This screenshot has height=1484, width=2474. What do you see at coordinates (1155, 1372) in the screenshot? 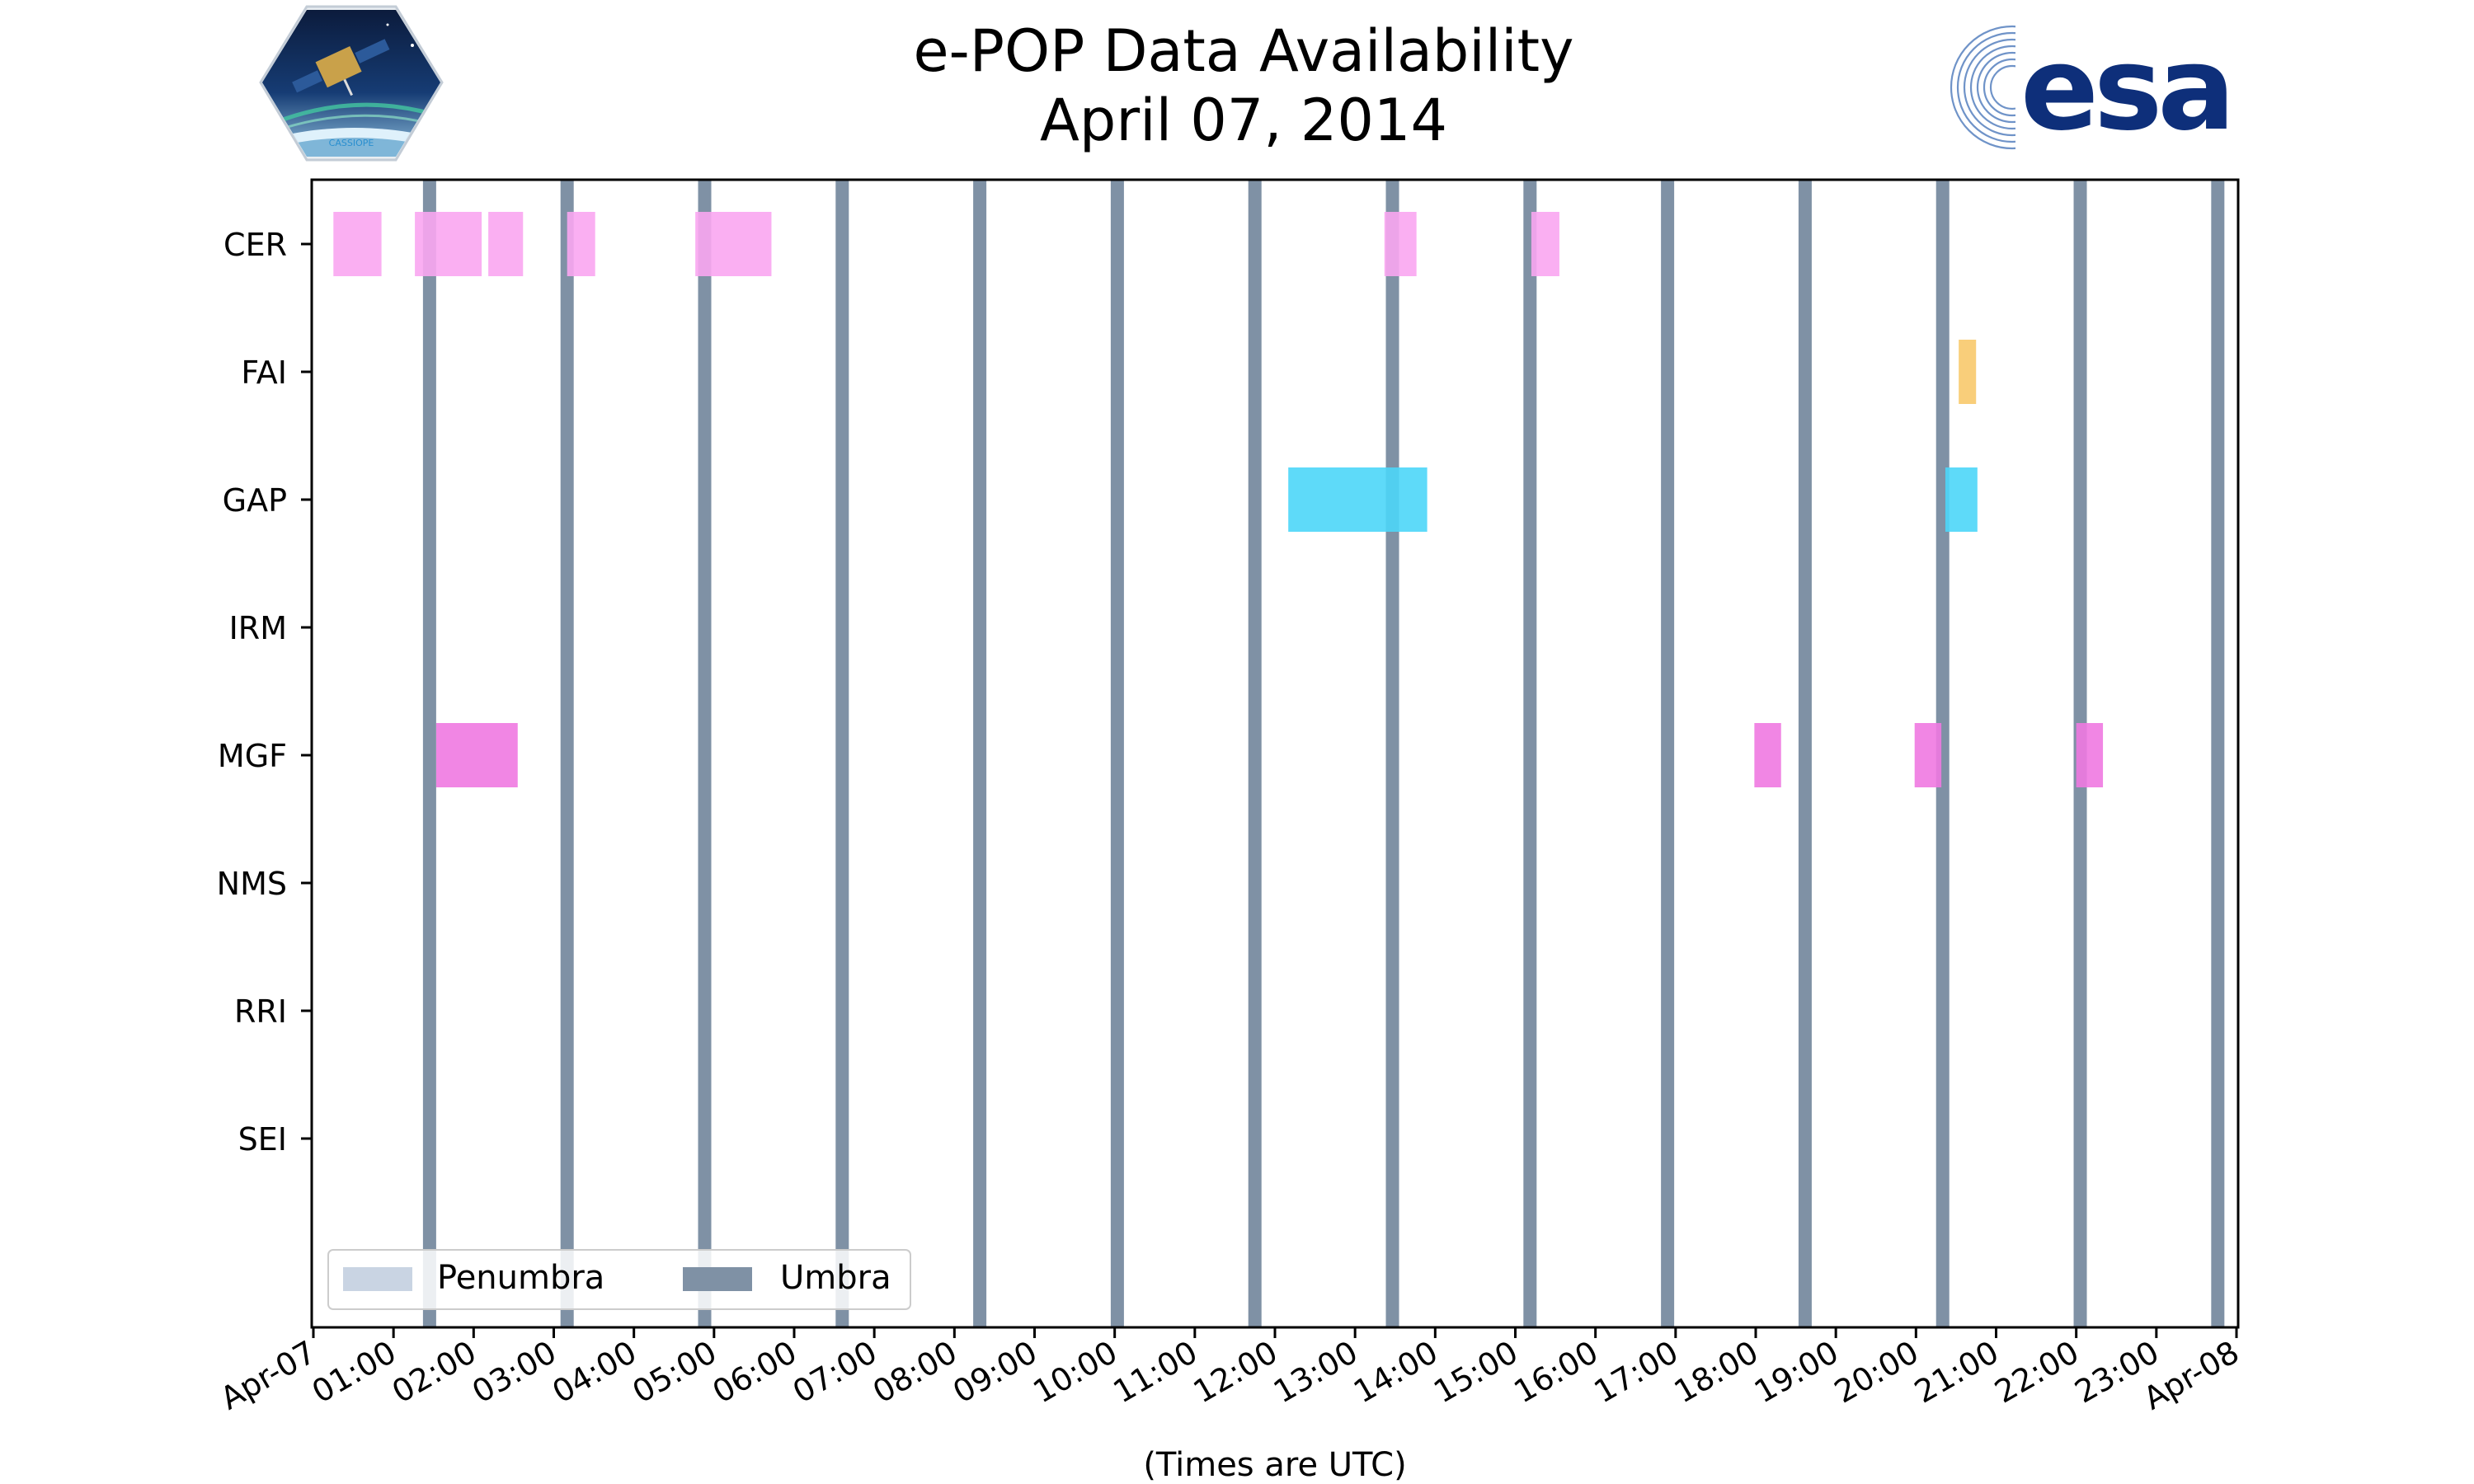
I see `x-tick-label: 11:00` at bounding box center [1155, 1372].